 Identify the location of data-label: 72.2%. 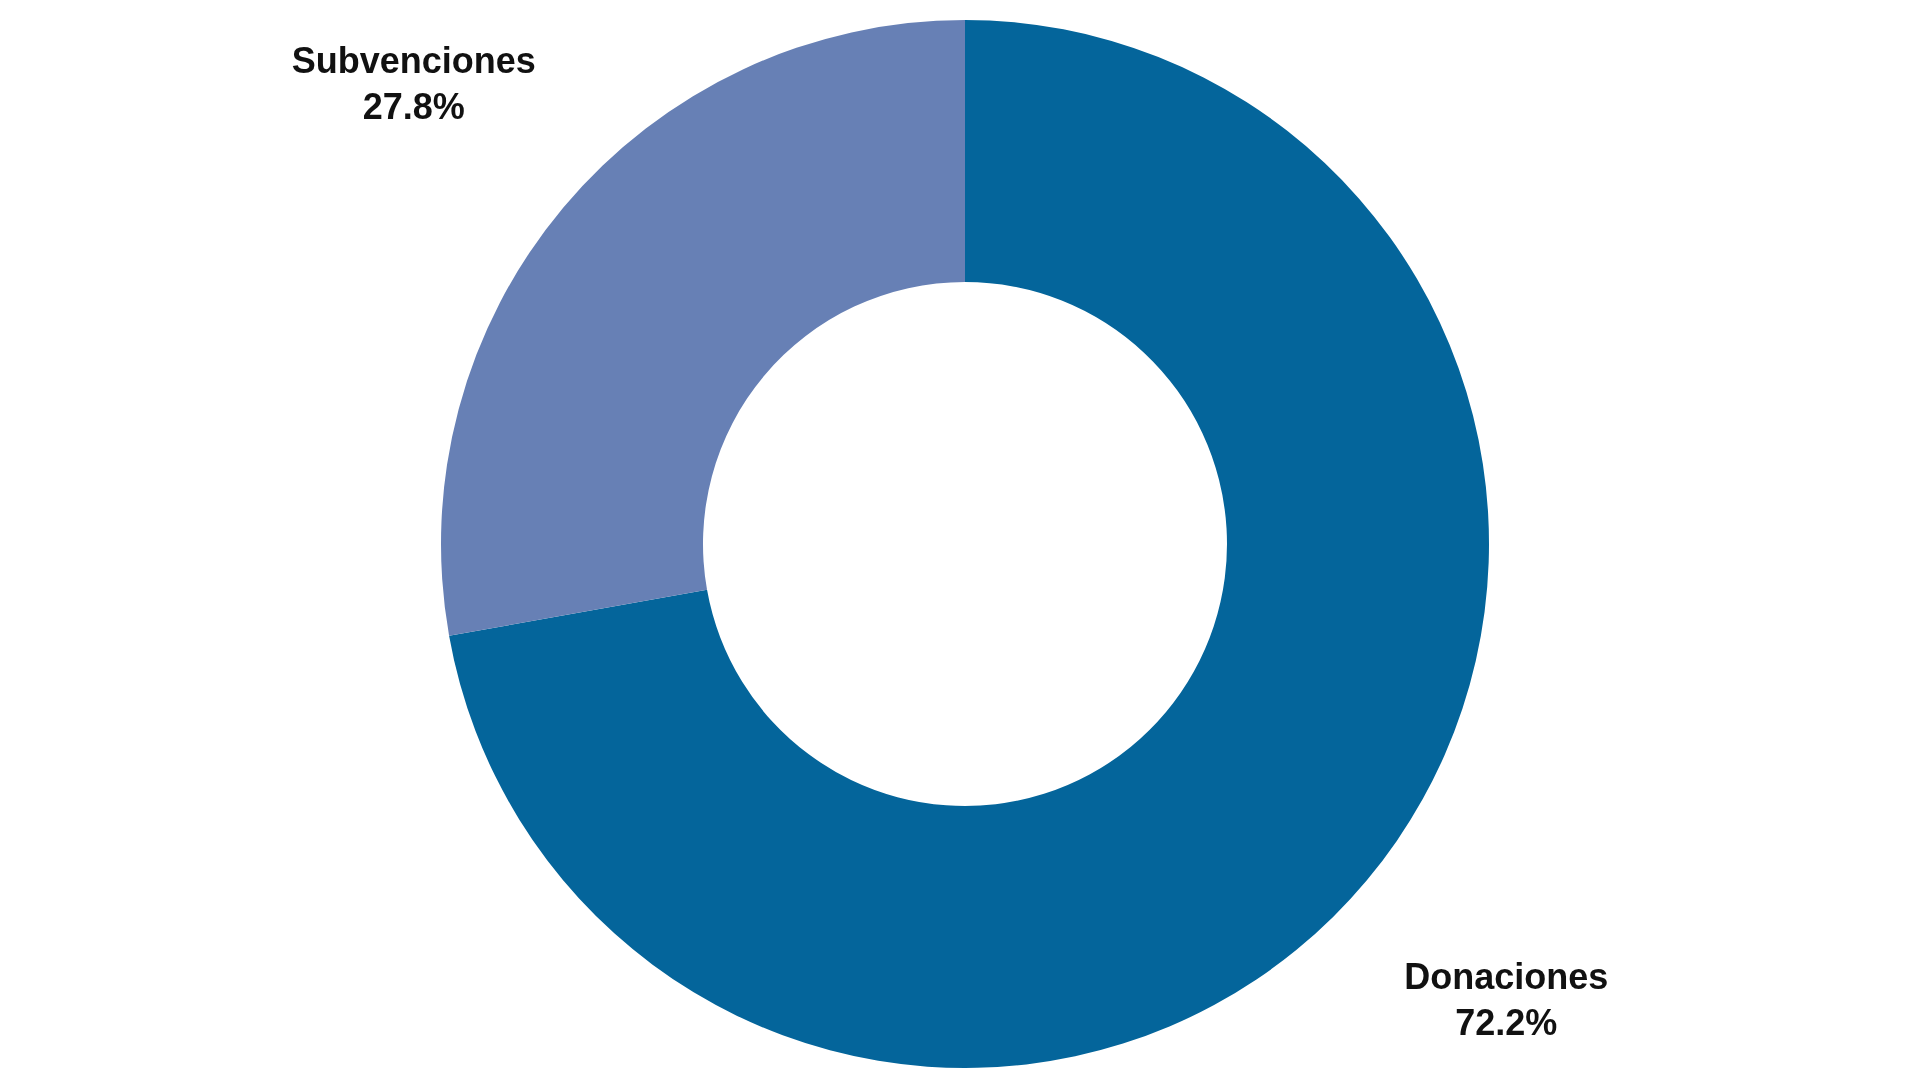
(1506, 1022).